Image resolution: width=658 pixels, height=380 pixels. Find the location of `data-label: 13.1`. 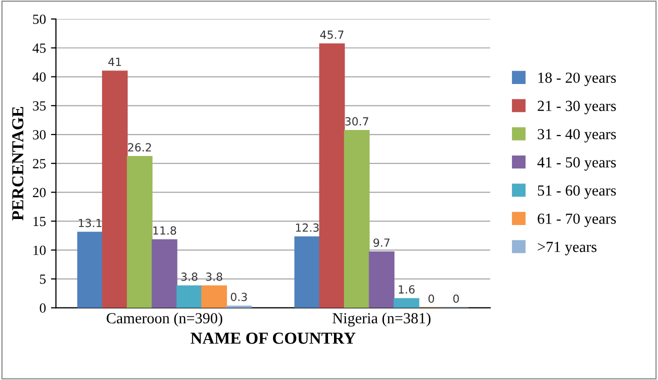

data-label: 13.1 is located at coordinates (90, 223).